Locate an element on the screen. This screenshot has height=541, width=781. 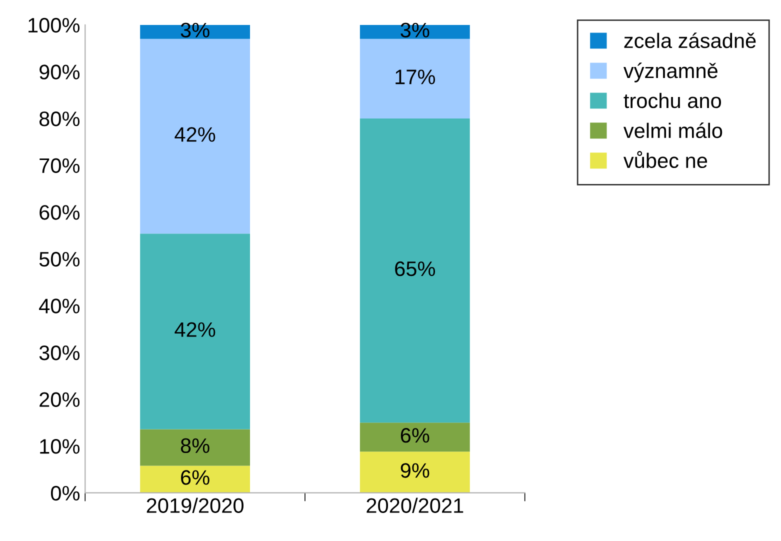
x-tick-label: 2019/2020 is located at coordinates (195, 506).